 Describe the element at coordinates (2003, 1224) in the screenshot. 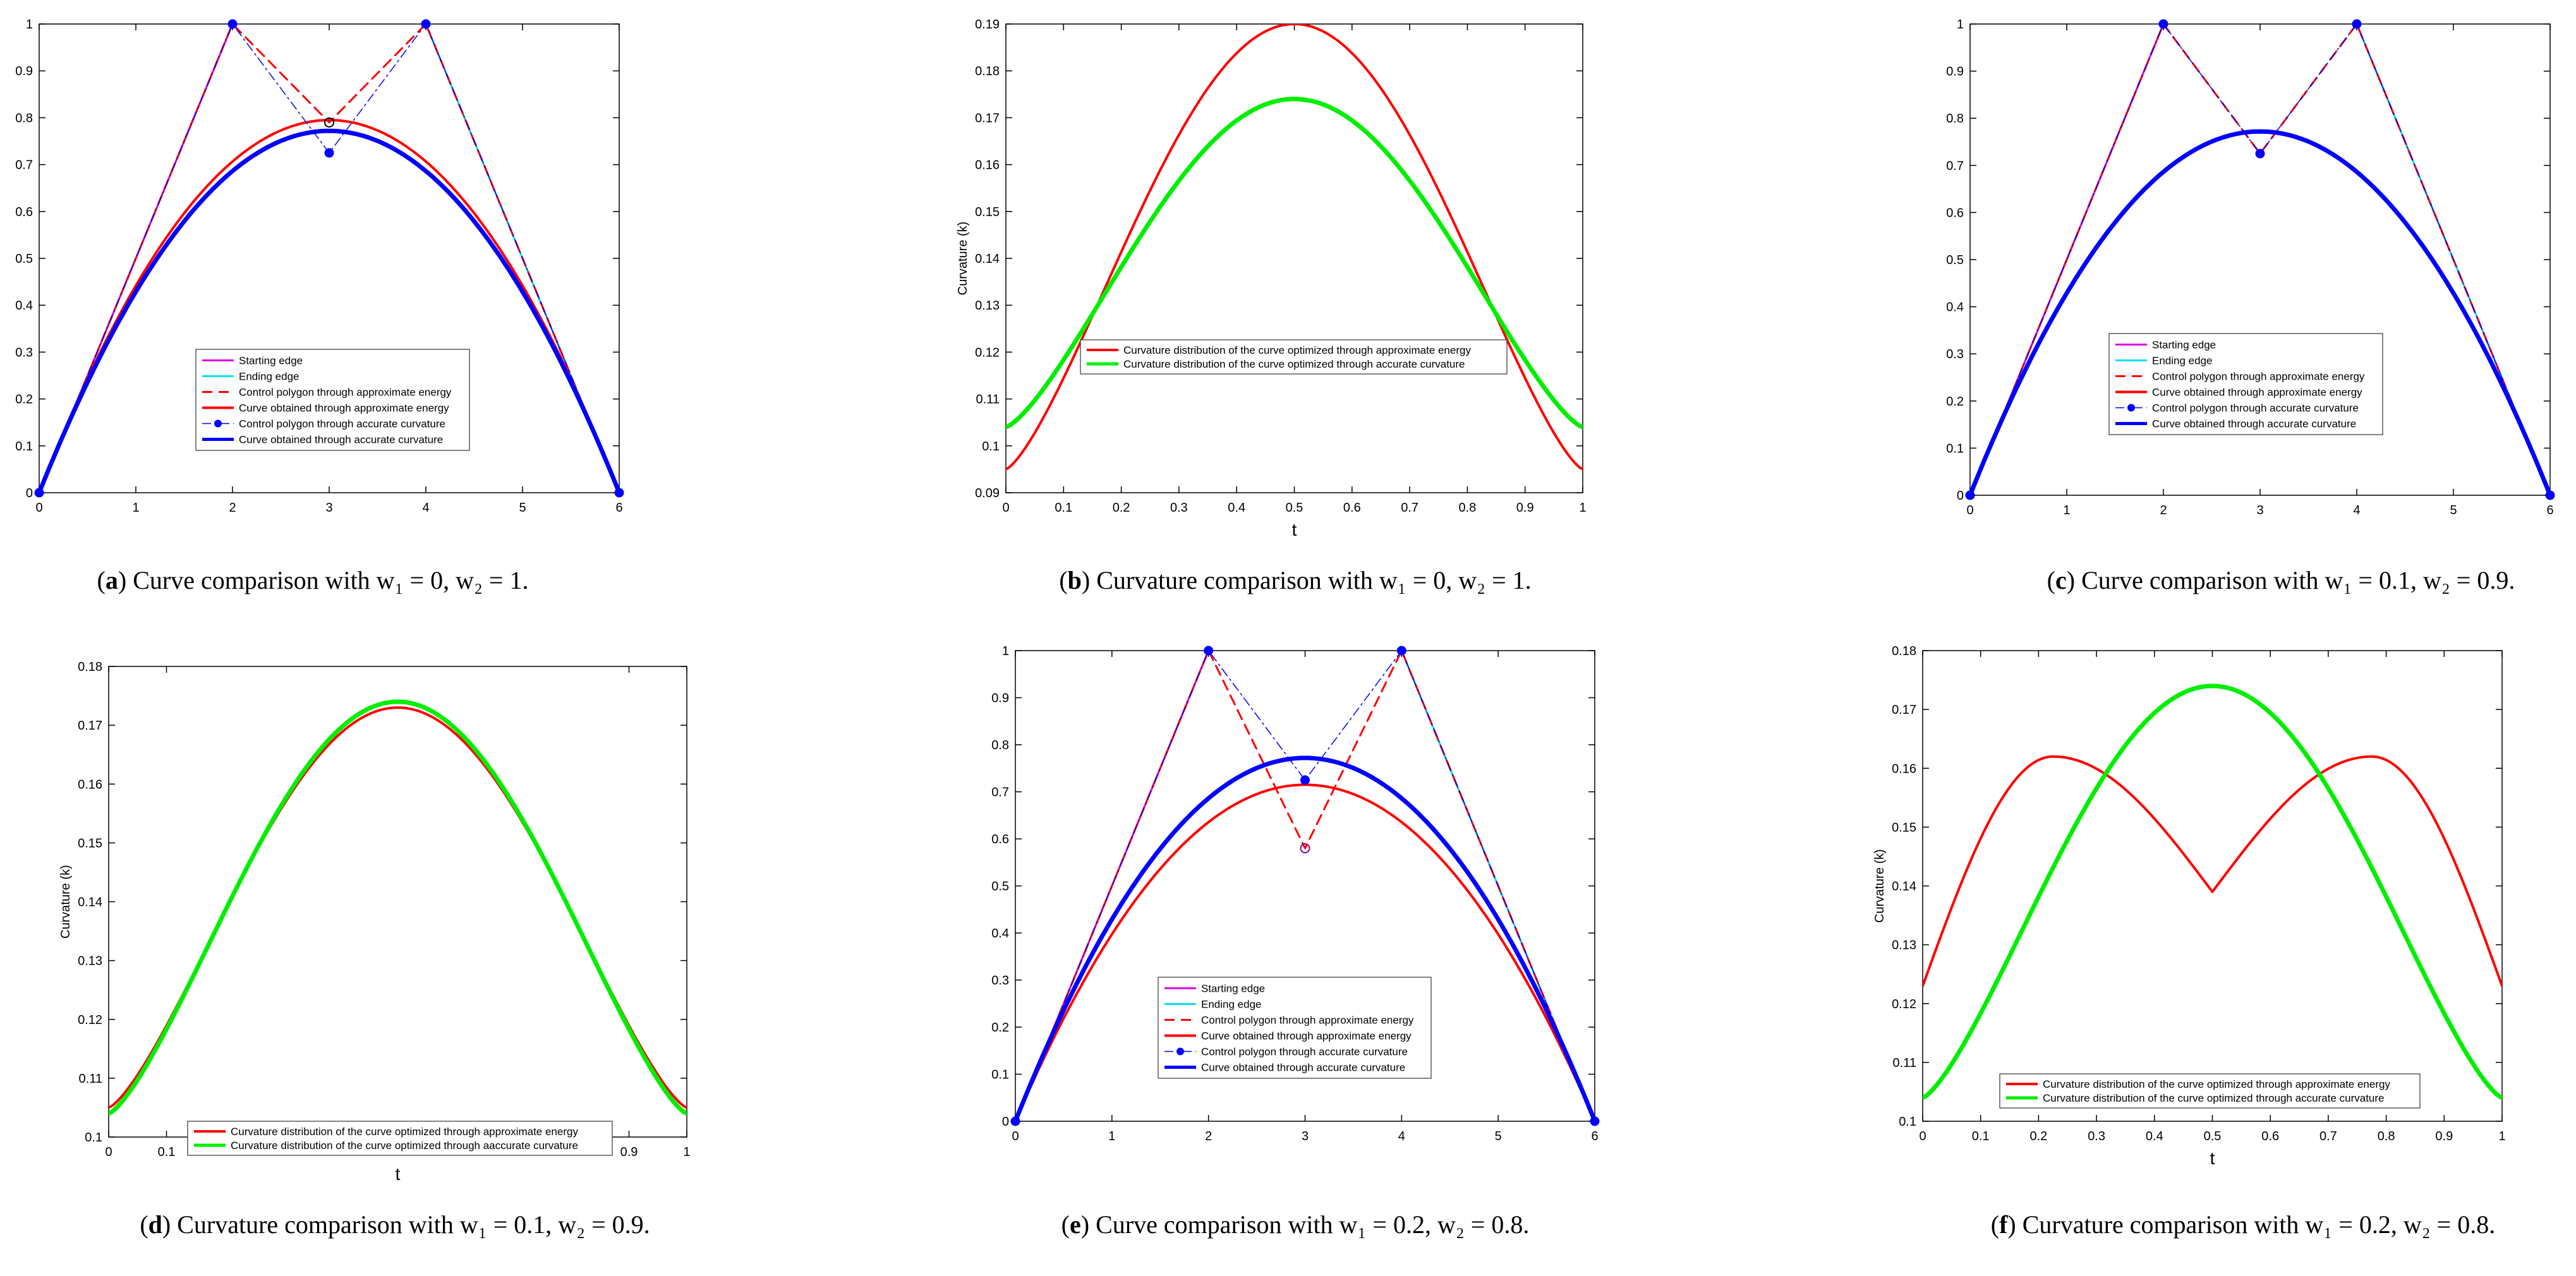

I see `caption-label: f` at that location.